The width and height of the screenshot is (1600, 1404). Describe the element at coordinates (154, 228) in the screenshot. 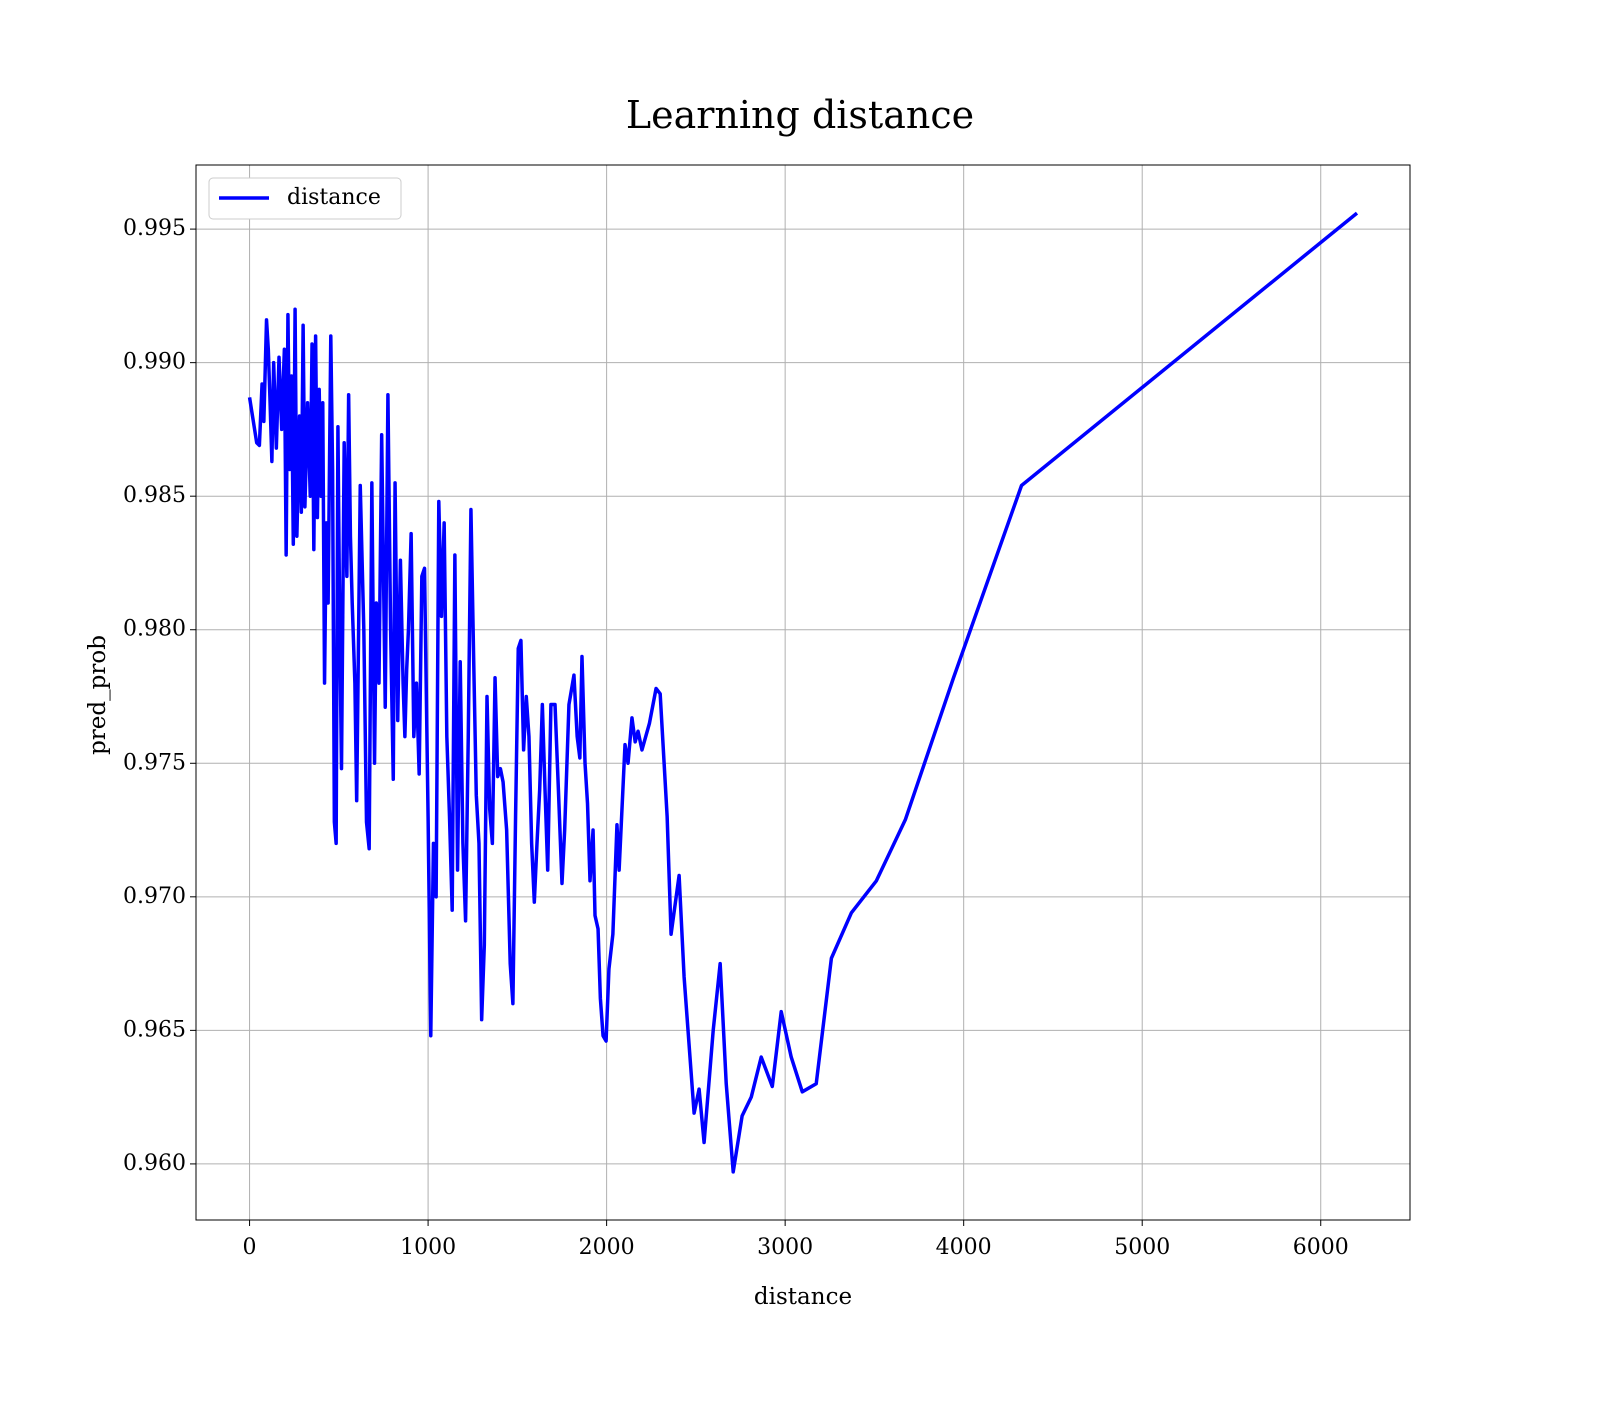

I see `y-tick-label: 0.995` at that location.